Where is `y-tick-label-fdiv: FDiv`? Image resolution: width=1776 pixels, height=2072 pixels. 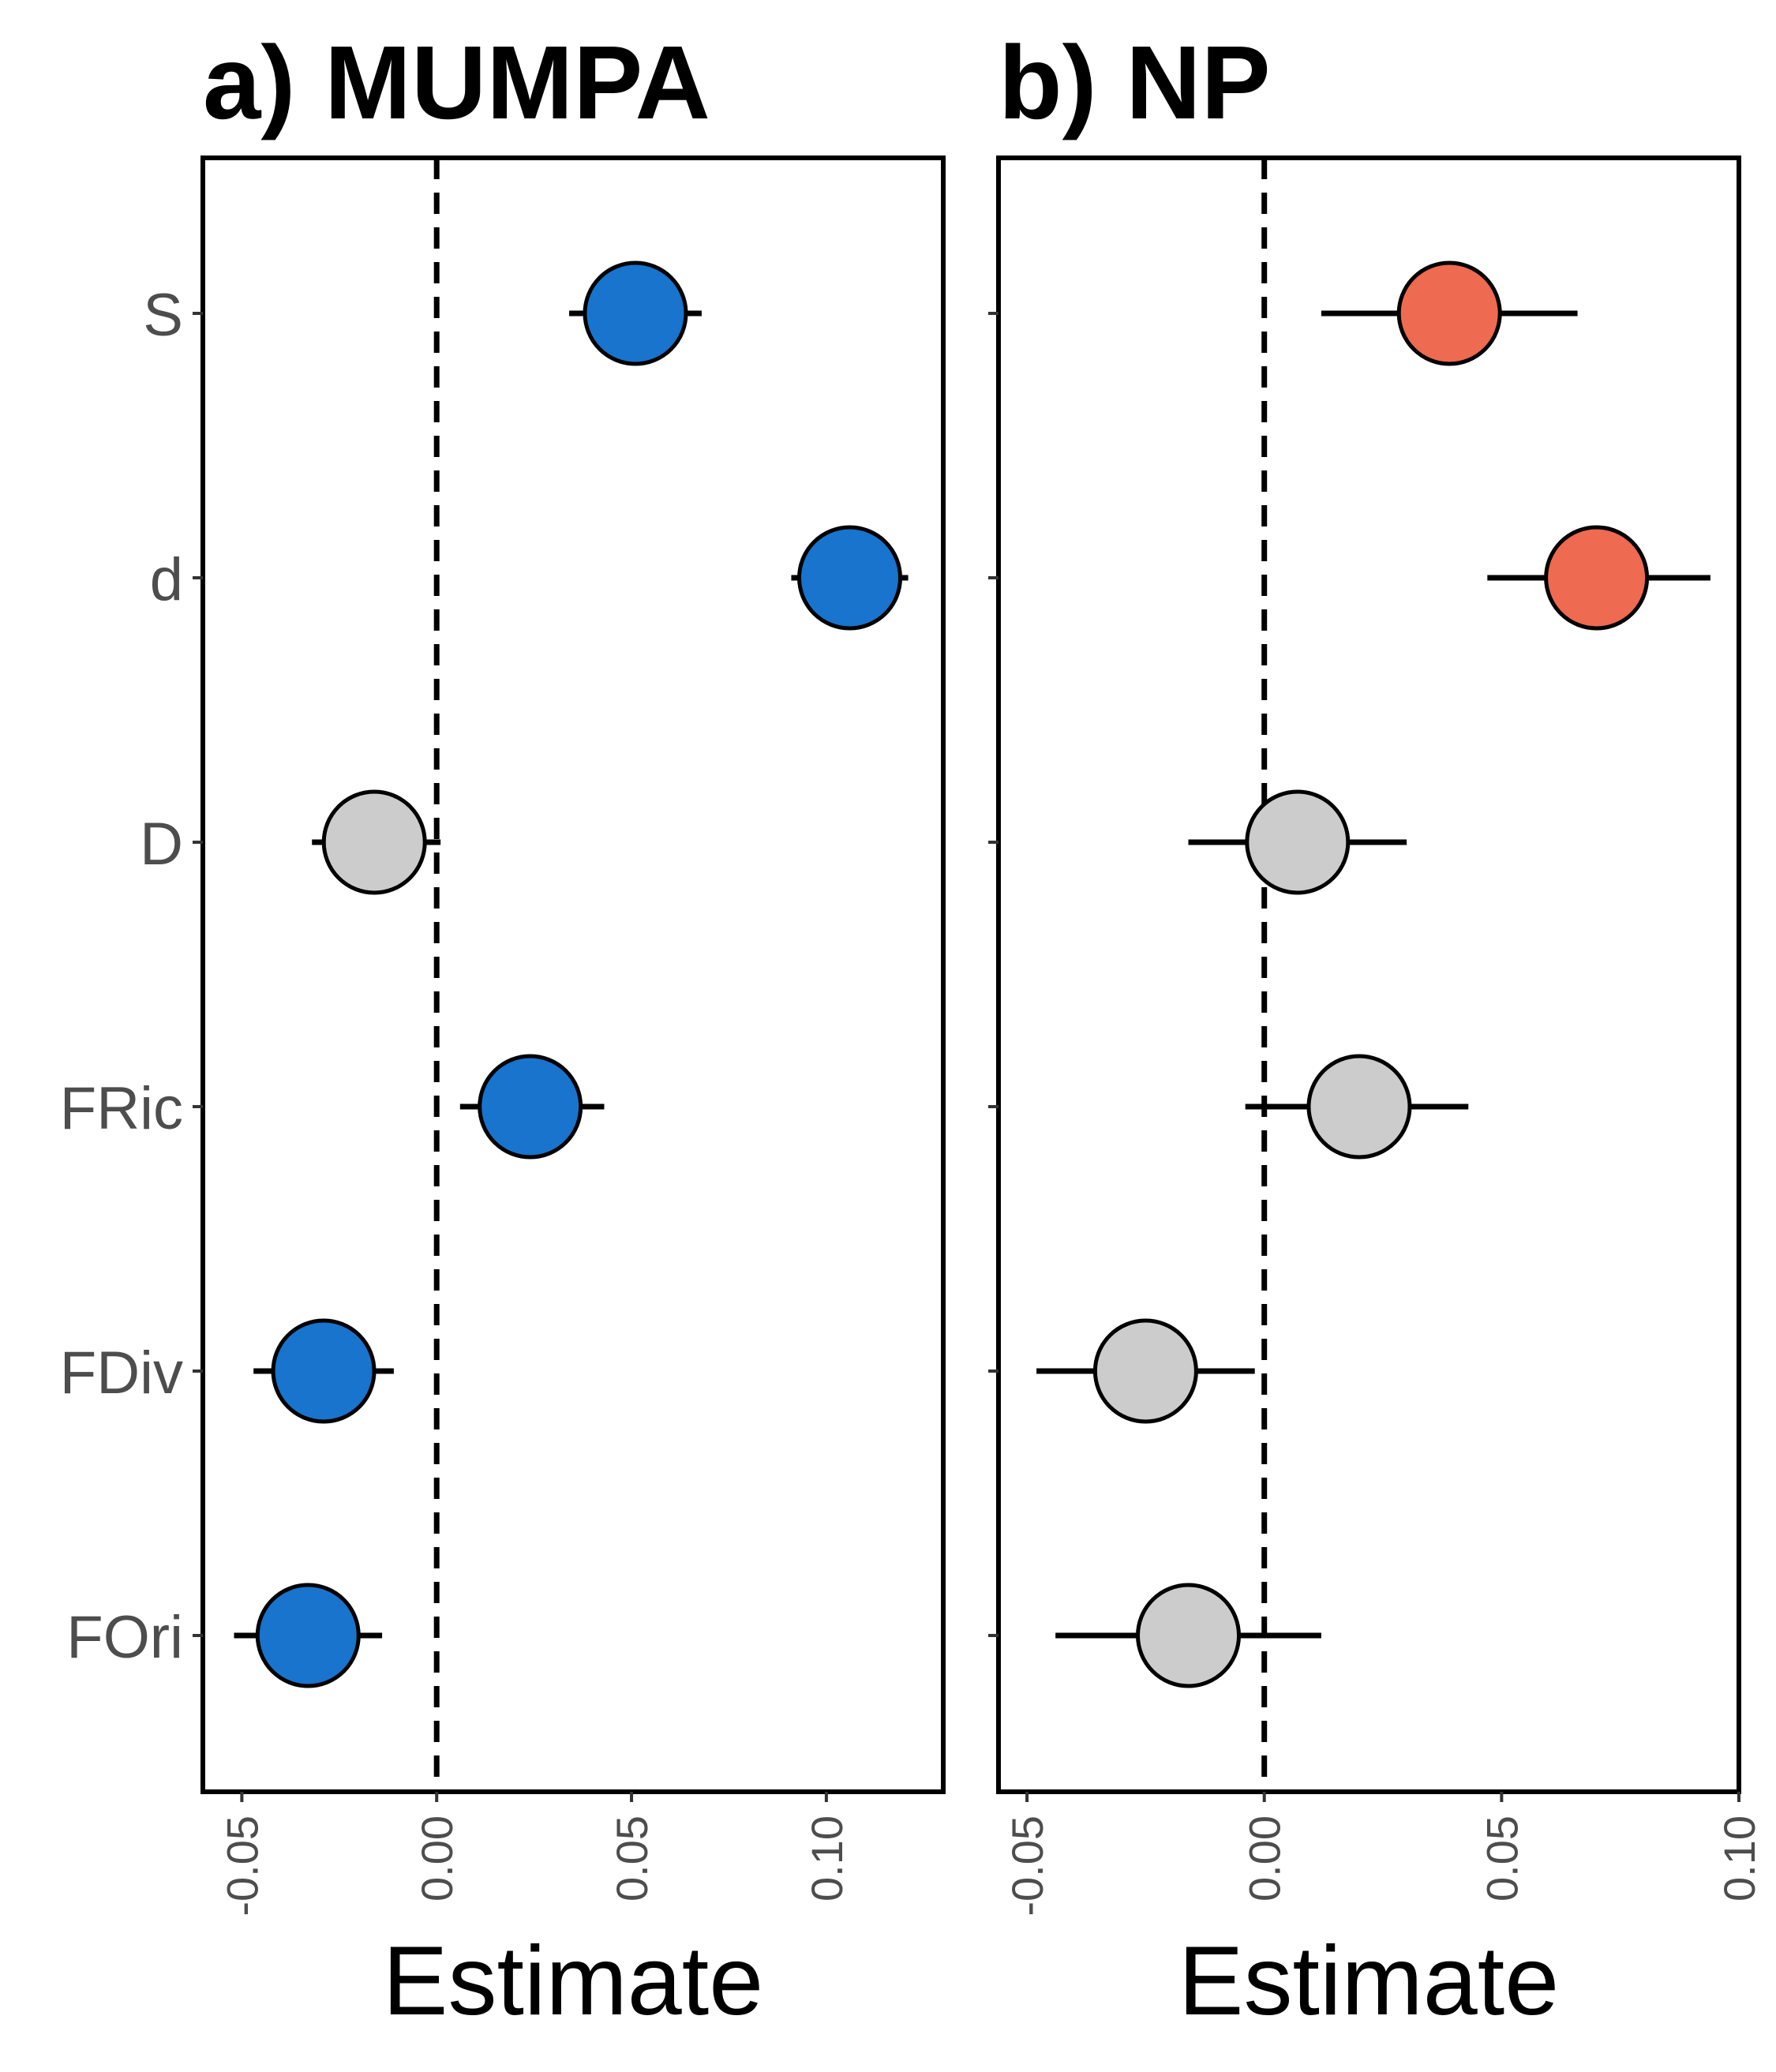 y-tick-label-fdiv: FDiv is located at coordinates (121, 1373).